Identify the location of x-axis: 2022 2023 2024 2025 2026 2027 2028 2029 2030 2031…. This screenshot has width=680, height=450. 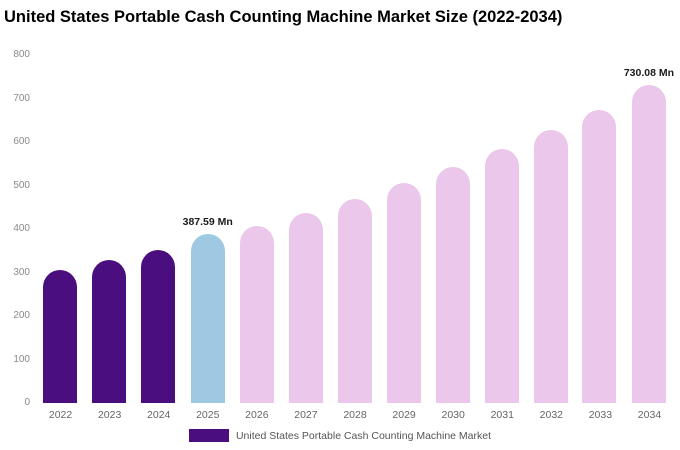
(355, 415).